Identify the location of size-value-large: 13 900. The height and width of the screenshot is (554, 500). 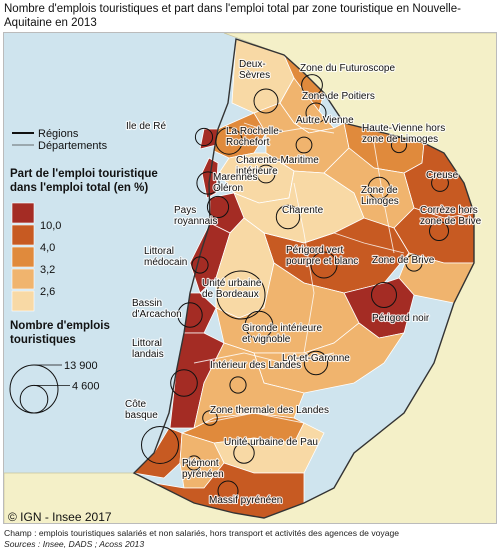
(81, 366).